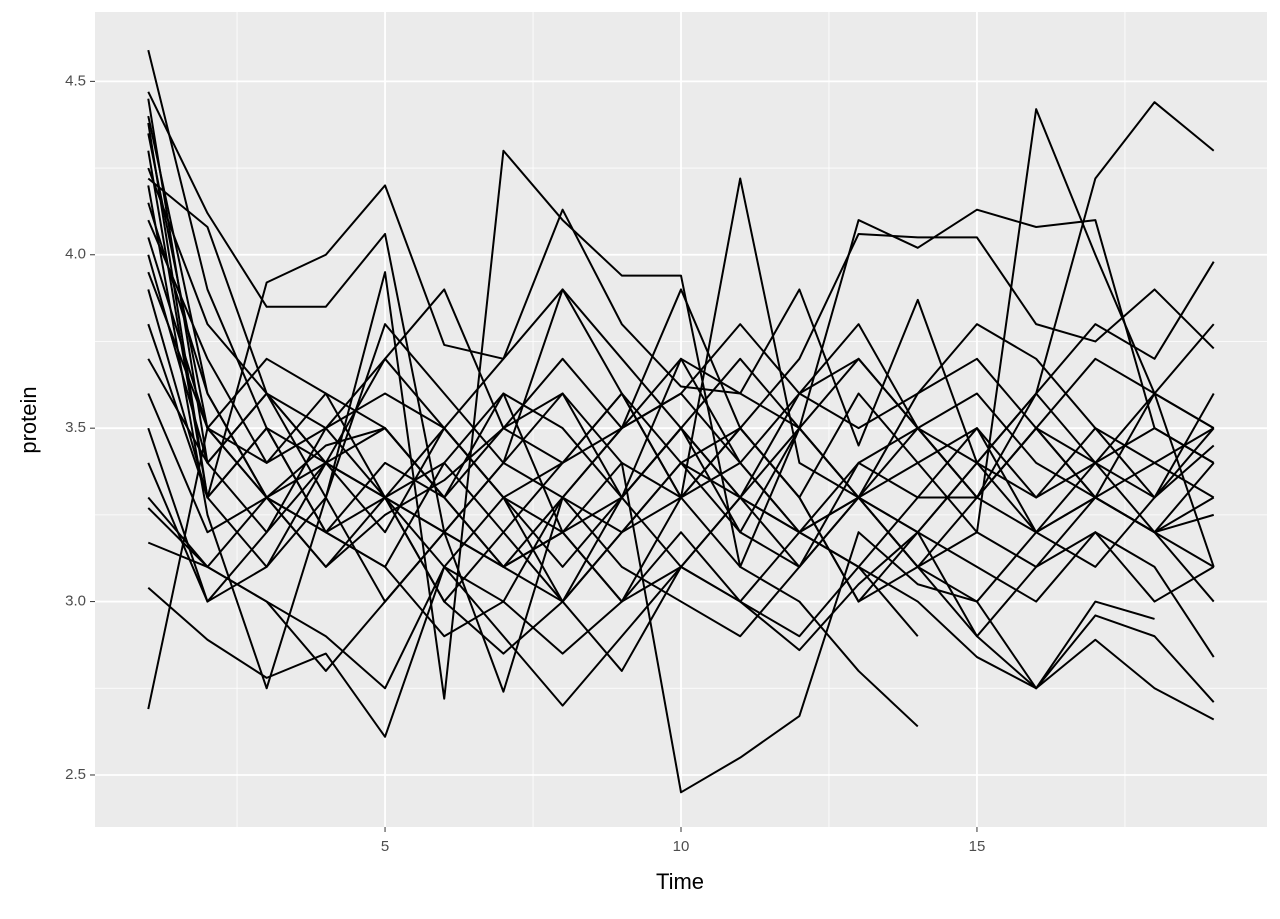 The width and height of the screenshot is (1280, 919). What do you see at coordinates (680, 881) in the screenshot?
I see `x-axis-title: Time` at bounding box center [680, 881].